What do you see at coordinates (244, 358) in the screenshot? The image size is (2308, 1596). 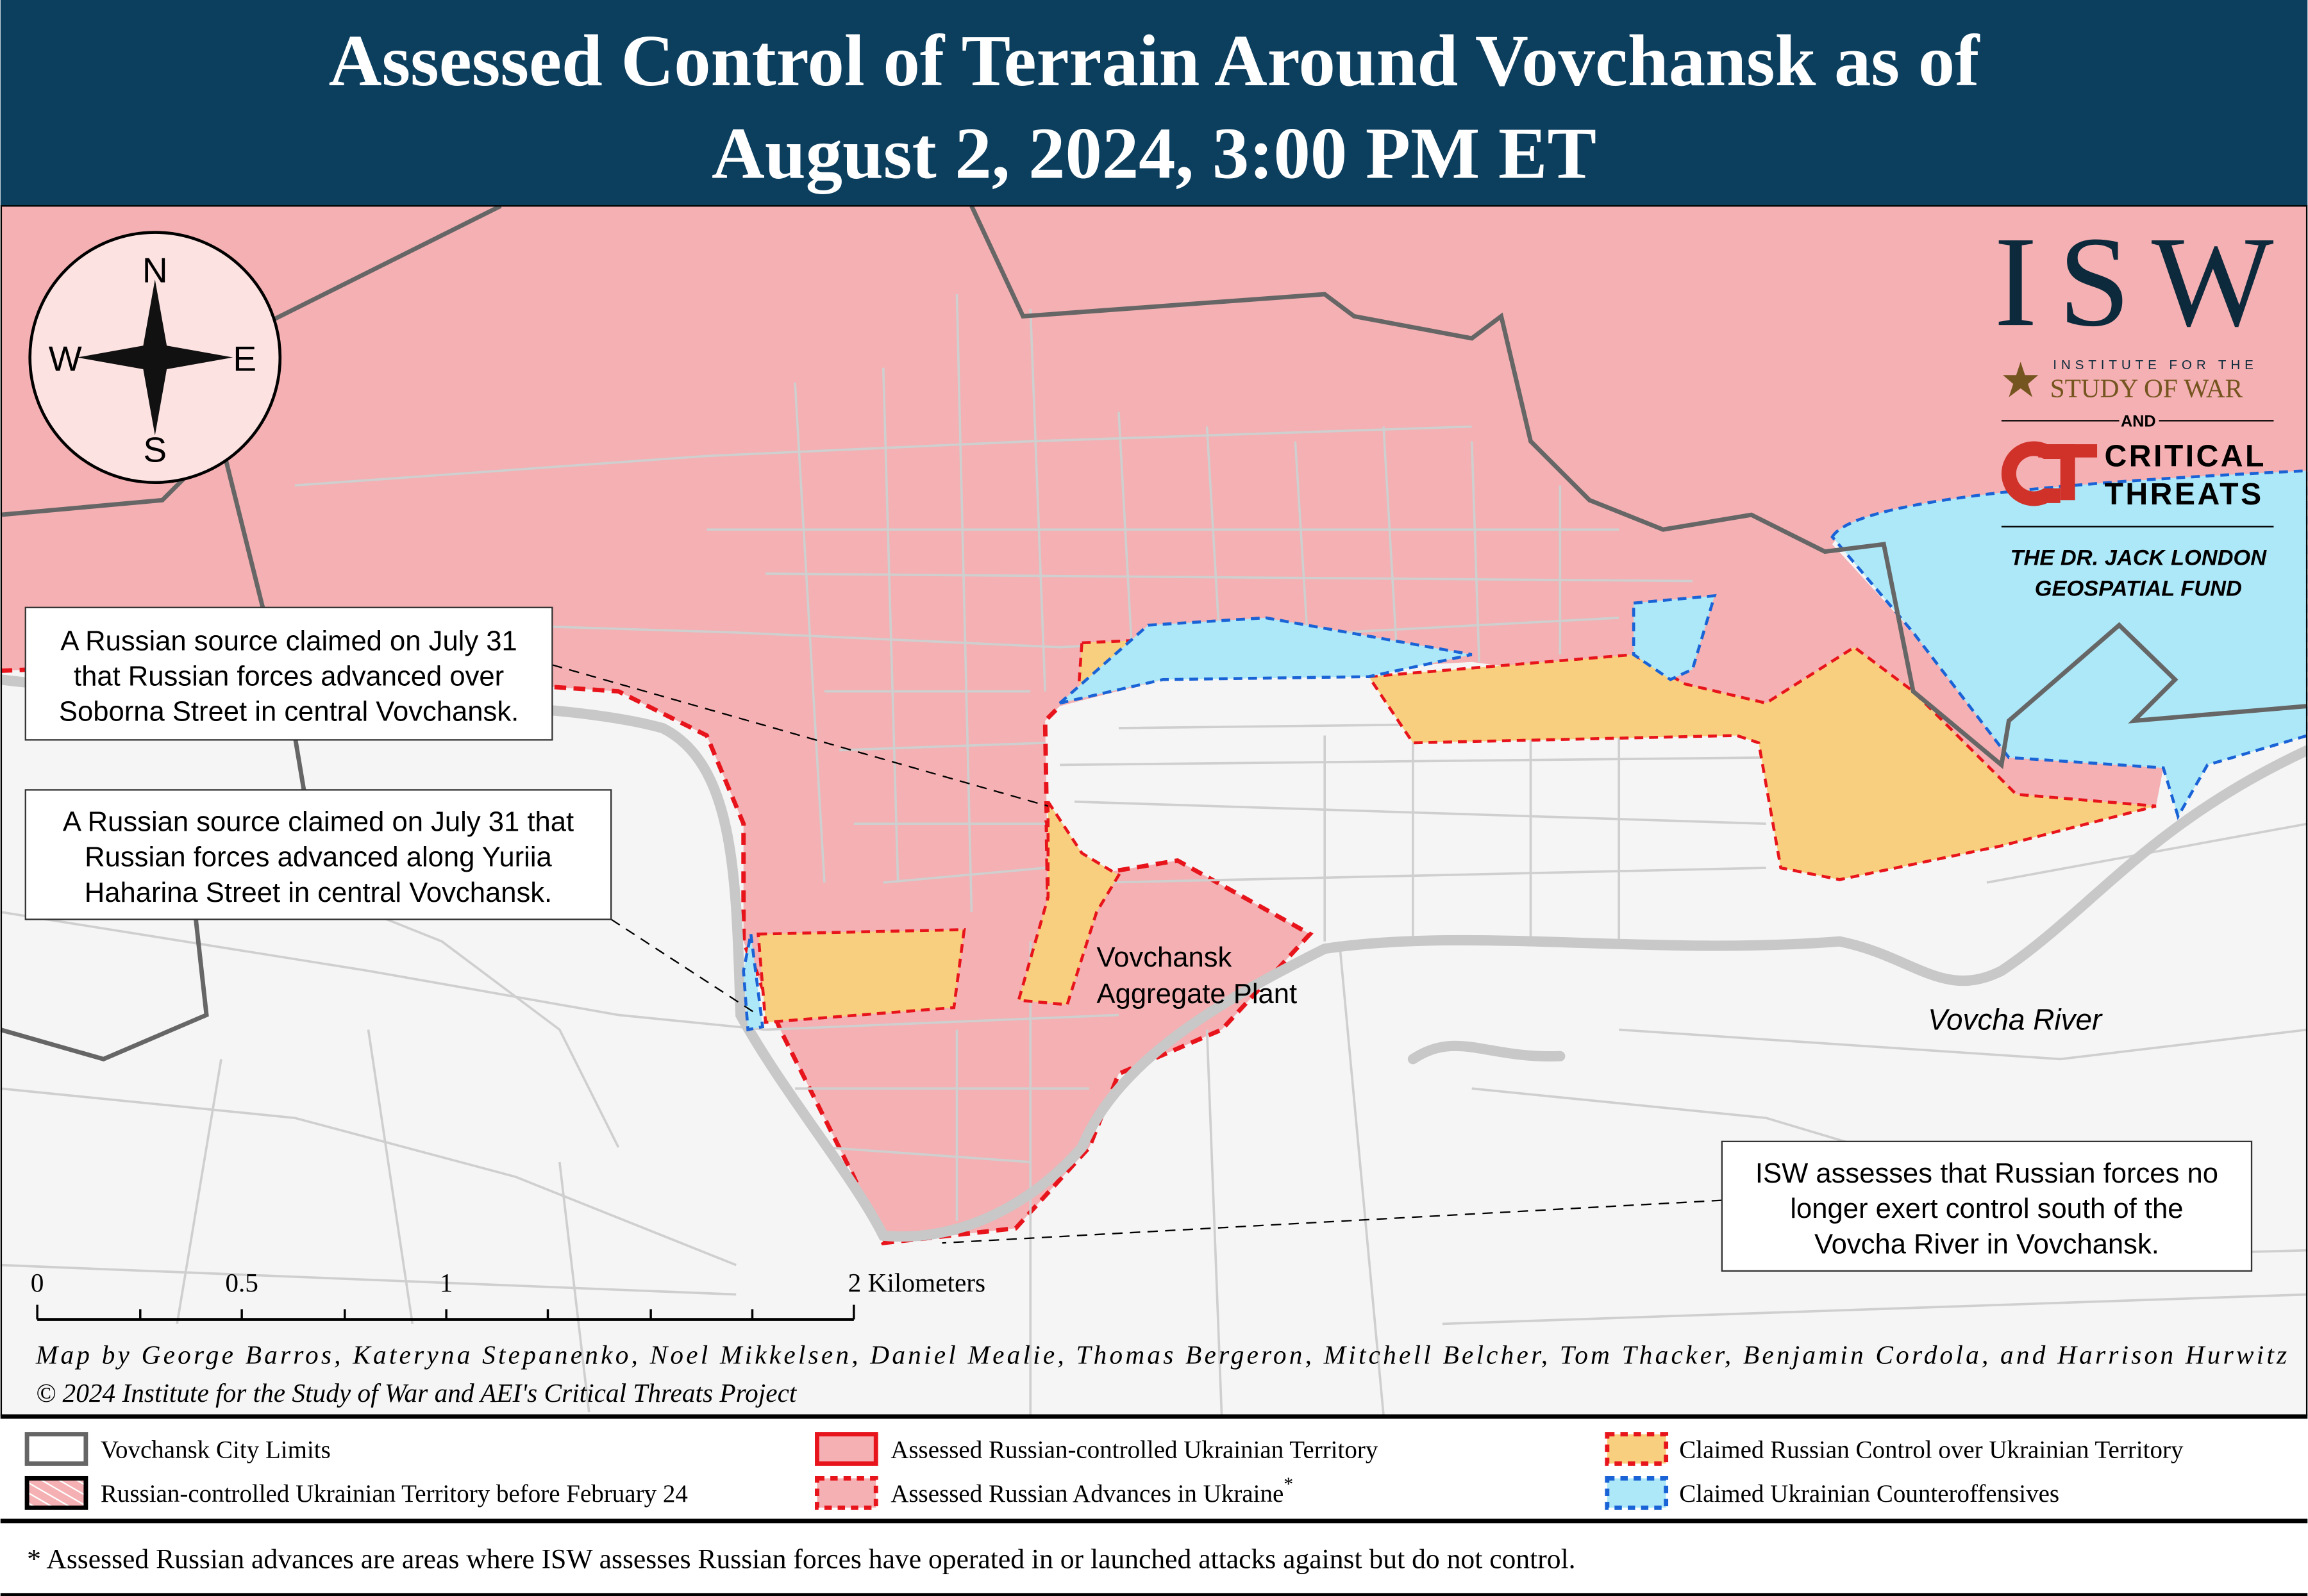 I see `compass-e: E` at bounding box center [244, 358].